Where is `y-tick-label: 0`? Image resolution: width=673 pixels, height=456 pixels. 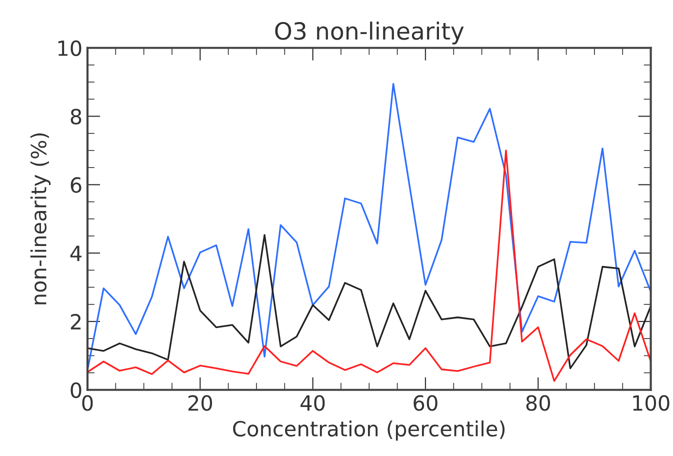 y-tick-label: 0 is located at coordinates (76, 390).